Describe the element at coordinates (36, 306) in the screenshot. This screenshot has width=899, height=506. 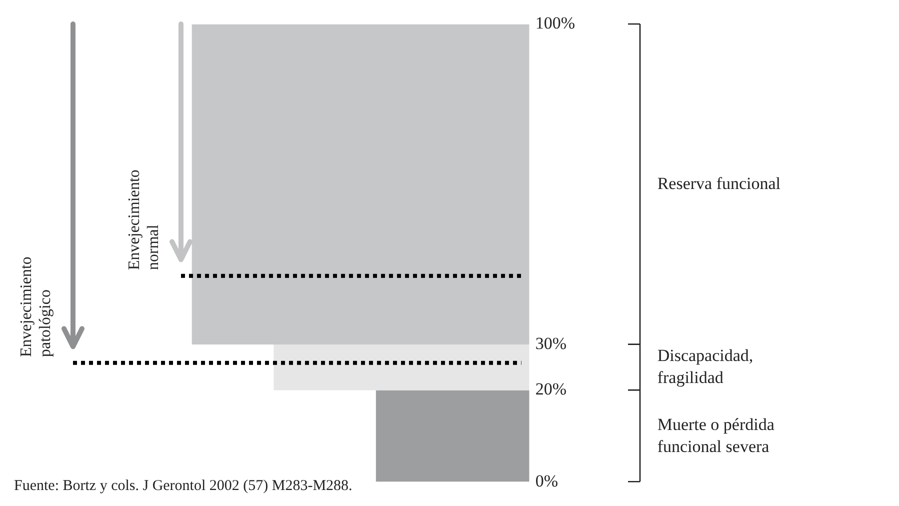
I see `ref-line-label: Envejecimiento patológico` at that location.